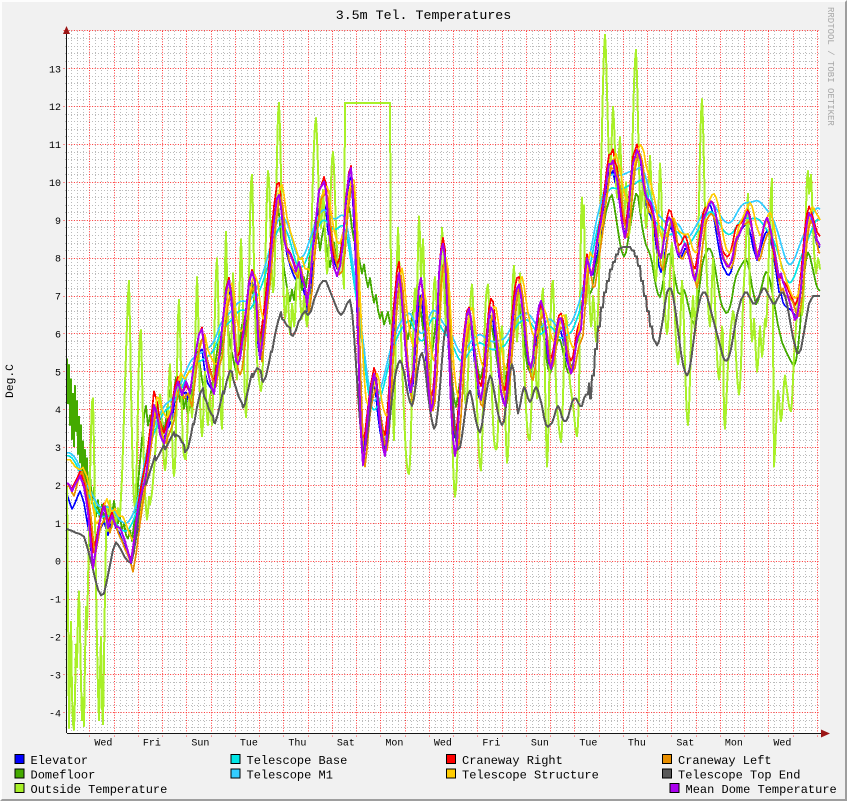 This screenshot has height=801, width=847. What do you see at coordinates (55, 639) in the screenshot?
I see `svg-text: -2` at bounding box center [55, 639].